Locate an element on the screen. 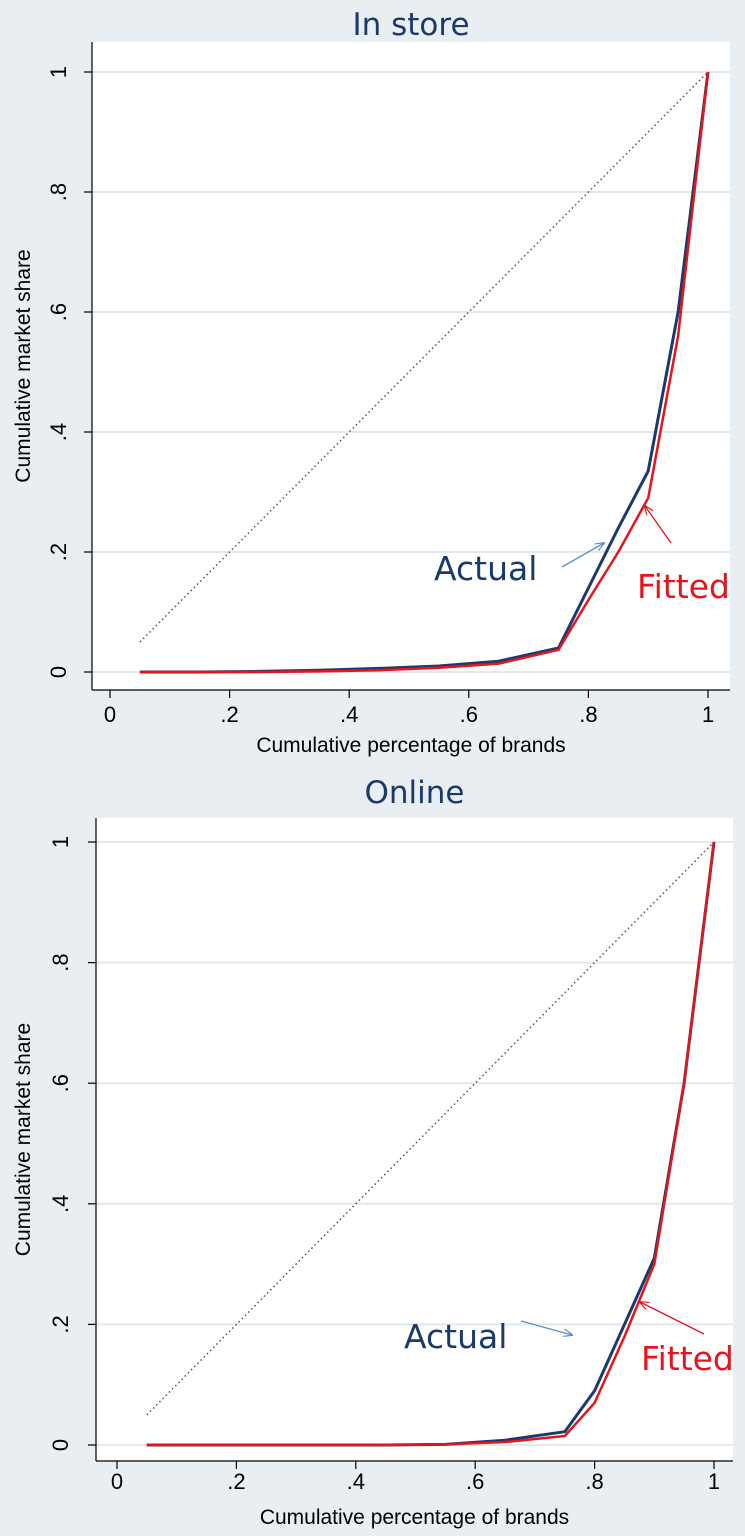 The image size is (745, 1537). chart-title: In store is located at coordinates (410, 25).